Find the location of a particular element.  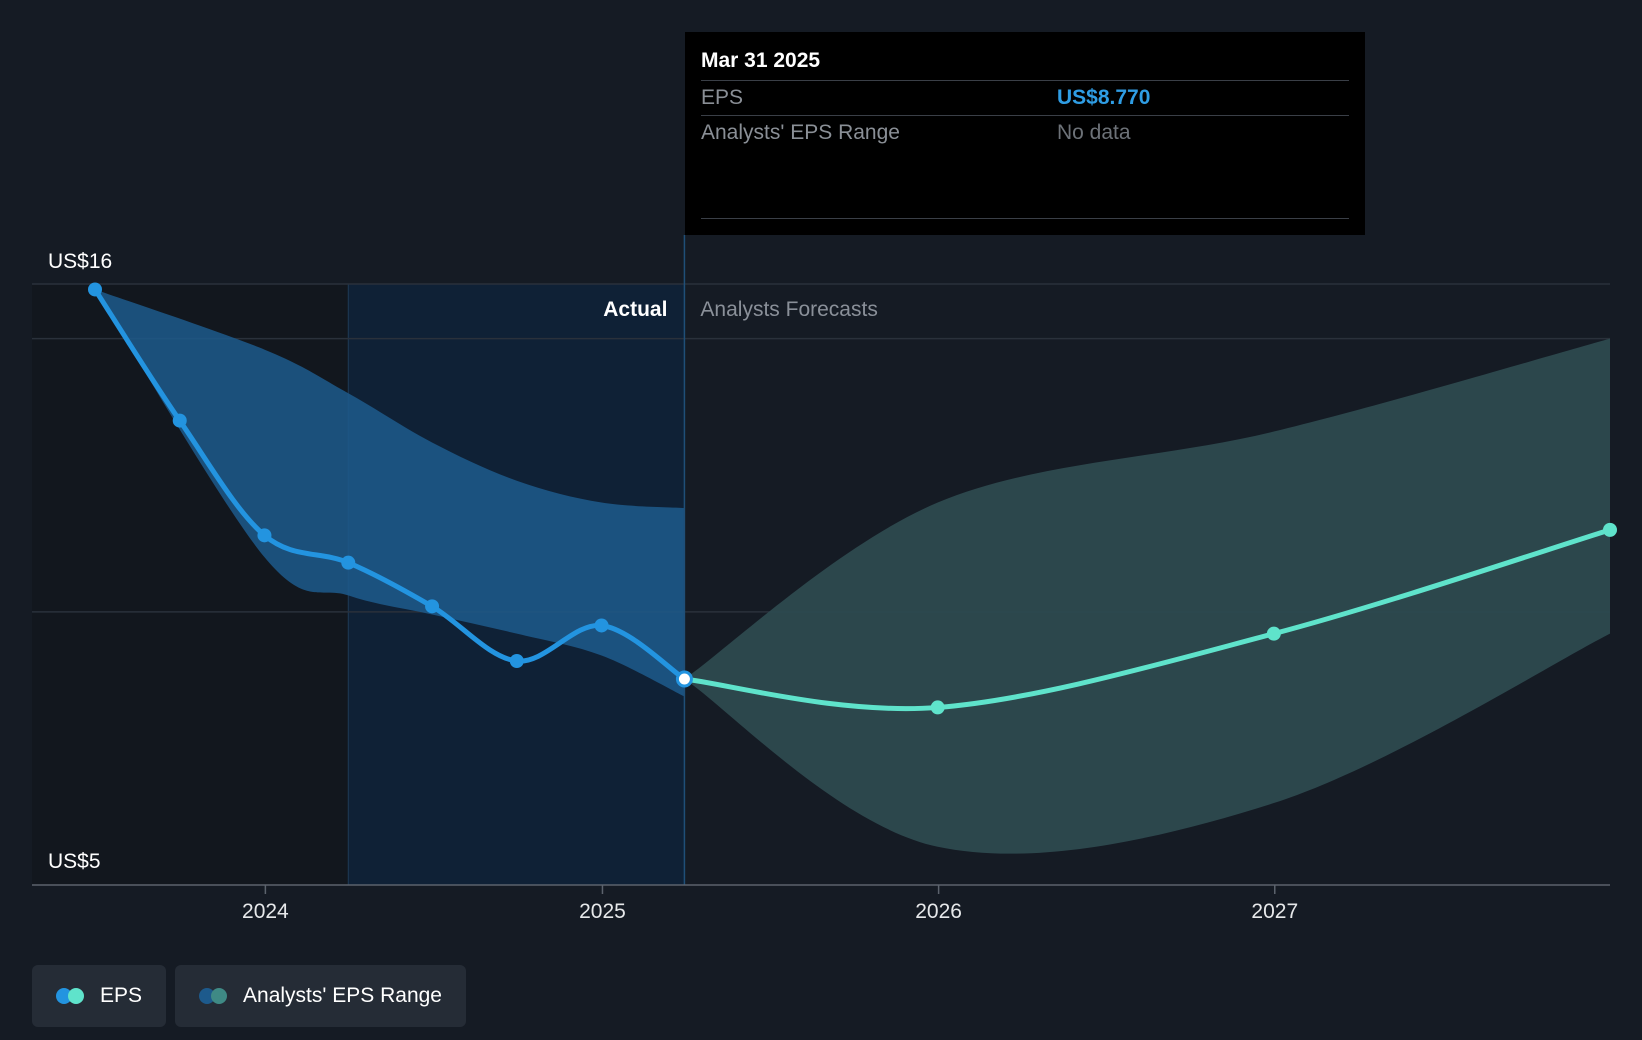

tooltip-eps-label: EPS is located at coordinates (722, 97).